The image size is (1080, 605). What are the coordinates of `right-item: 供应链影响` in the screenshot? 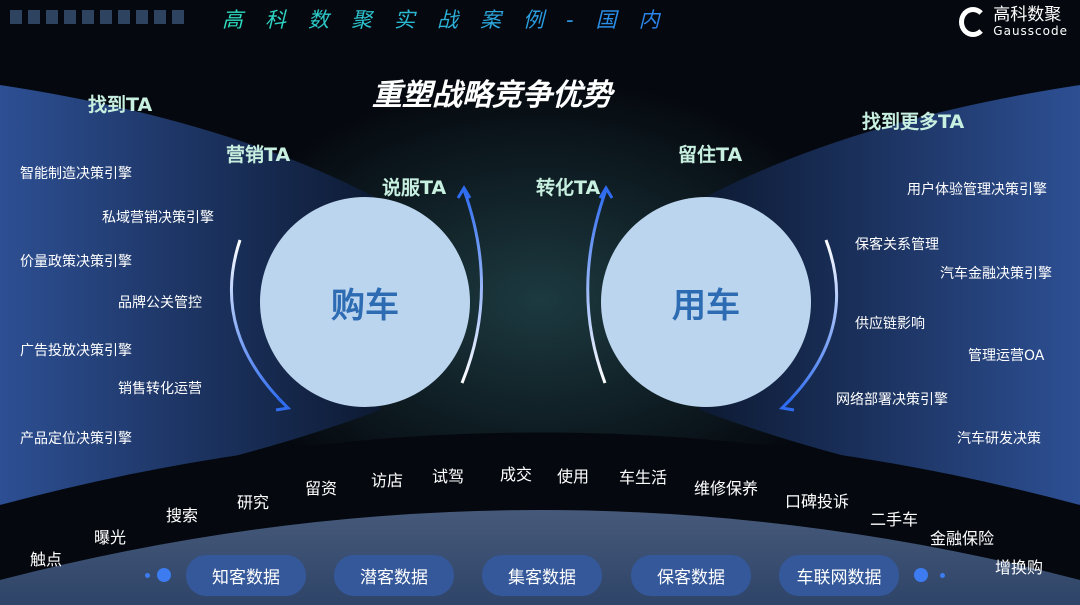 It's located at (890, 324).